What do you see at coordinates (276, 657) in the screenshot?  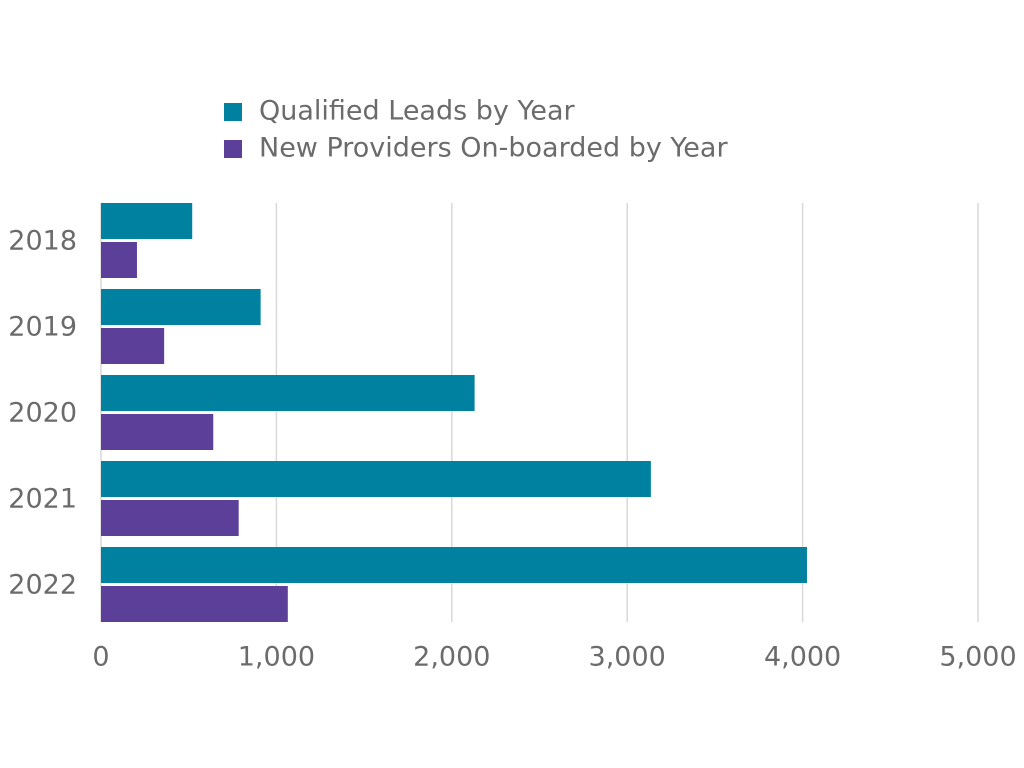 I see `x-tick-label: 1,000` at bounding box center [276, 657].